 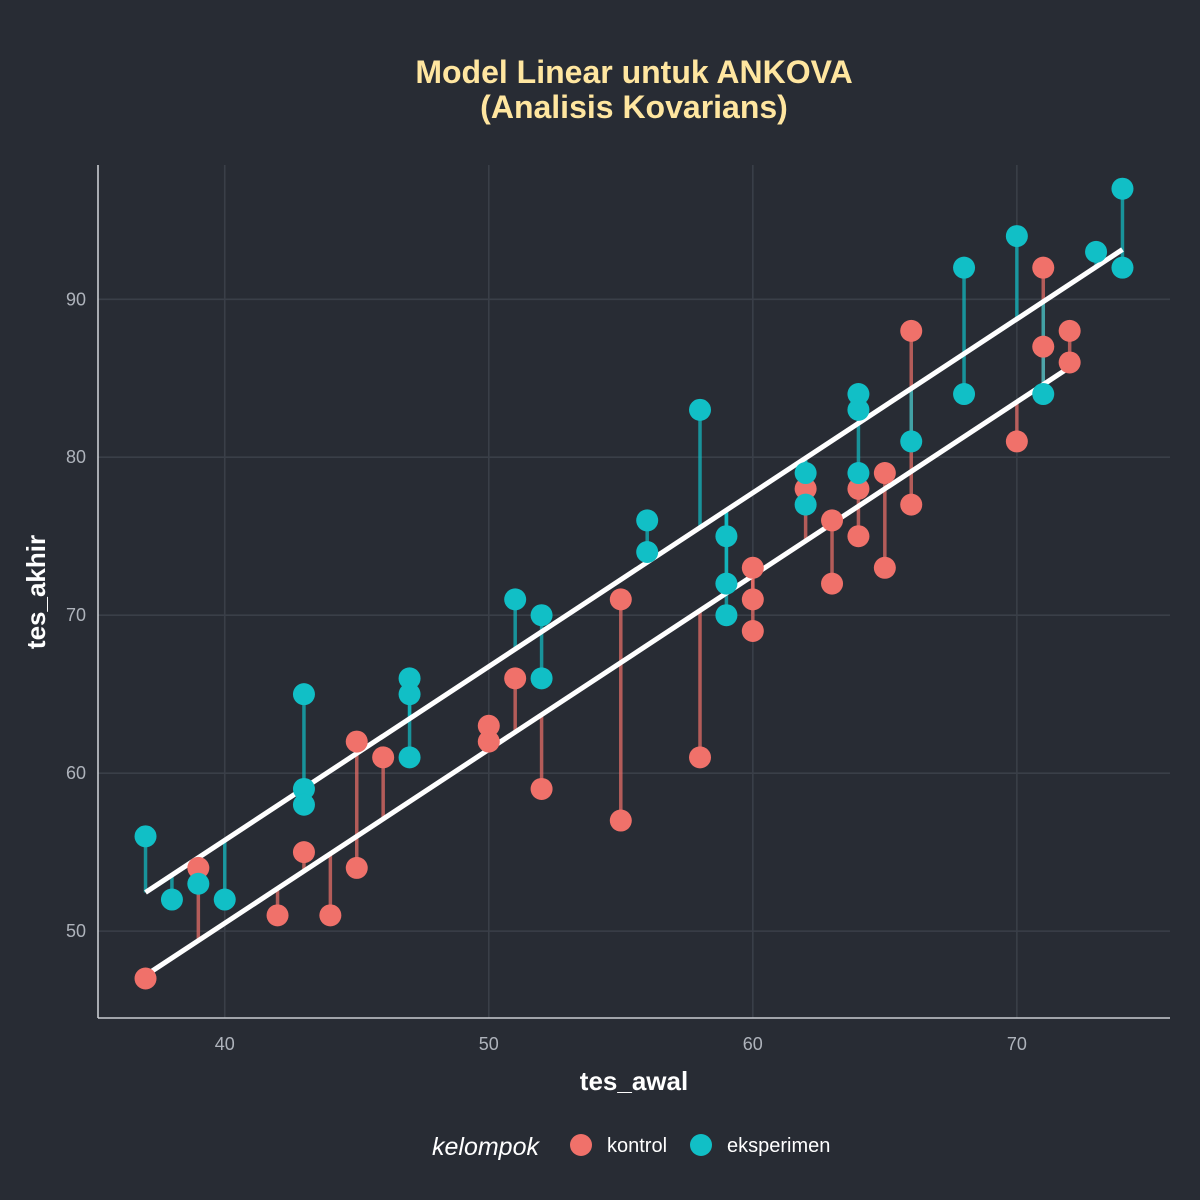 What do you see at coordinates (76, 457) in the screenshot?
I see `y-tick-label-3: 80` at bounding box center [76, 457].